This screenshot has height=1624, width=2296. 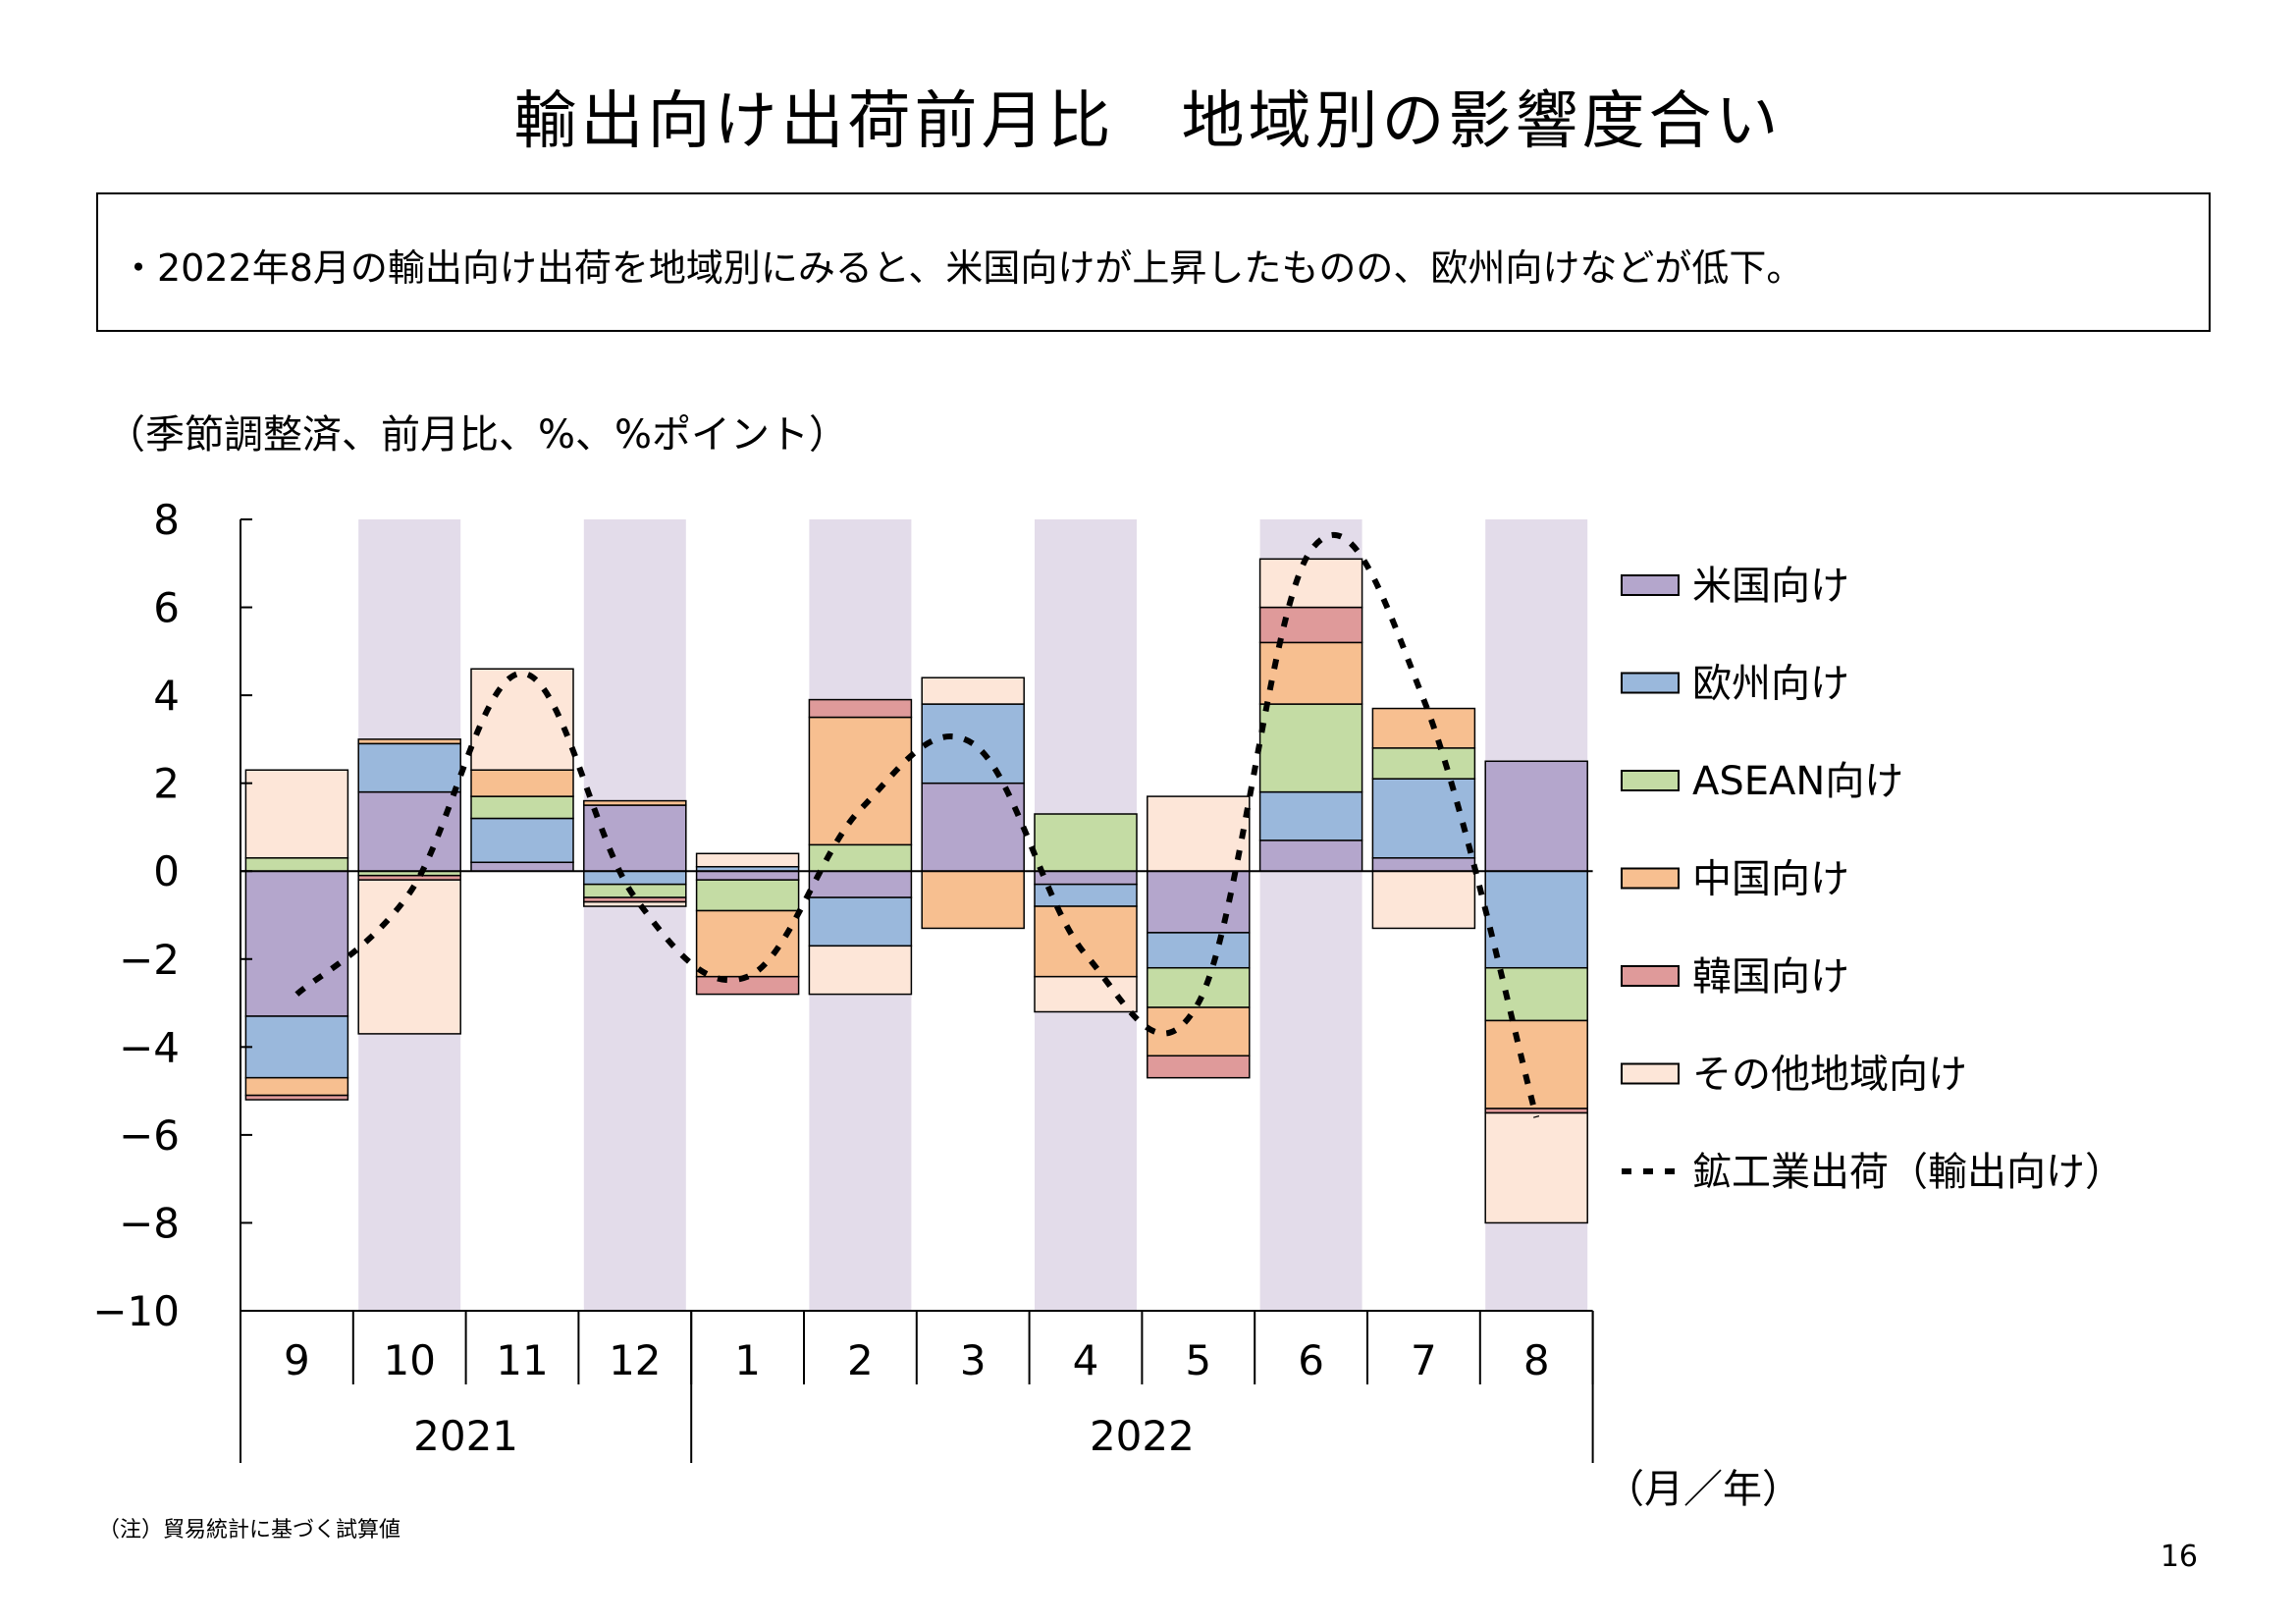 I want to click on y-tick-label: 4, so click(x=166, y=696).